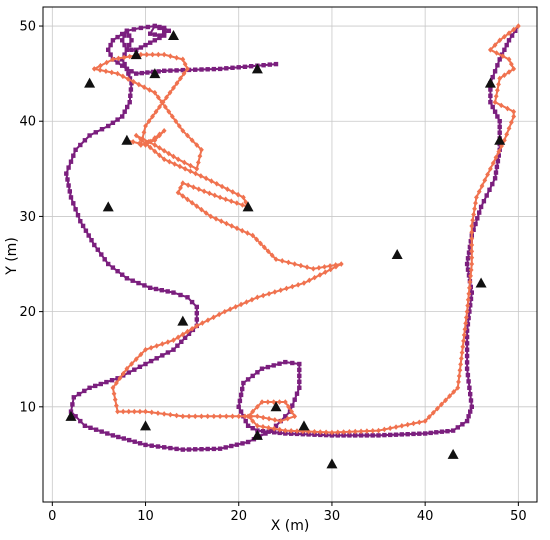 This screenshot has height=540, width=550. I want to click on y-axis-label: Y (m), so click(12, 256).